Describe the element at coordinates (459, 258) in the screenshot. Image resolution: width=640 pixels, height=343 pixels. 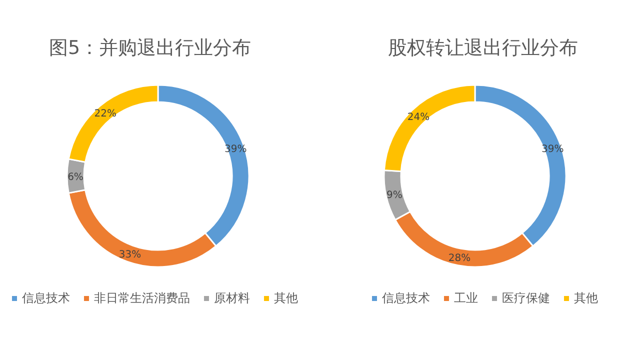
I see `data-label: 28%` at that location.